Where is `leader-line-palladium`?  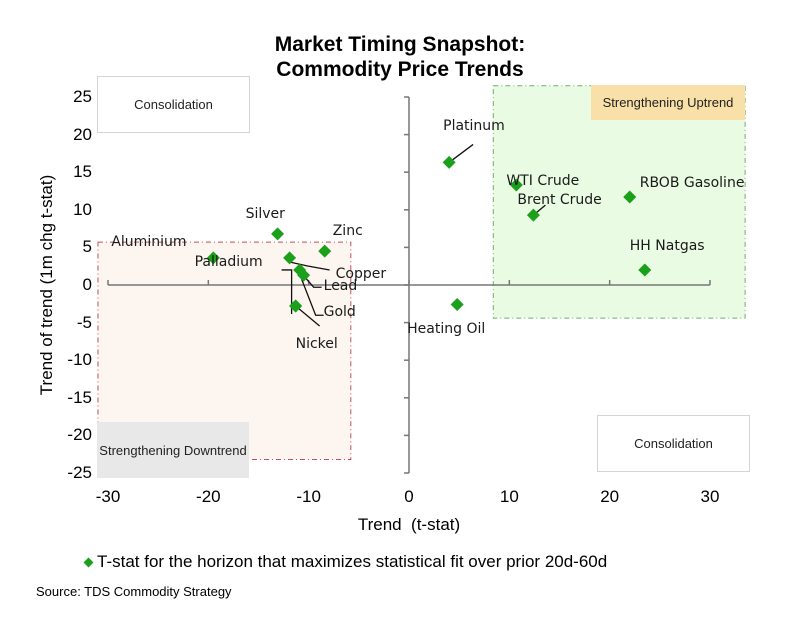 leader-line-palladium is located at coordinates (287, 292).